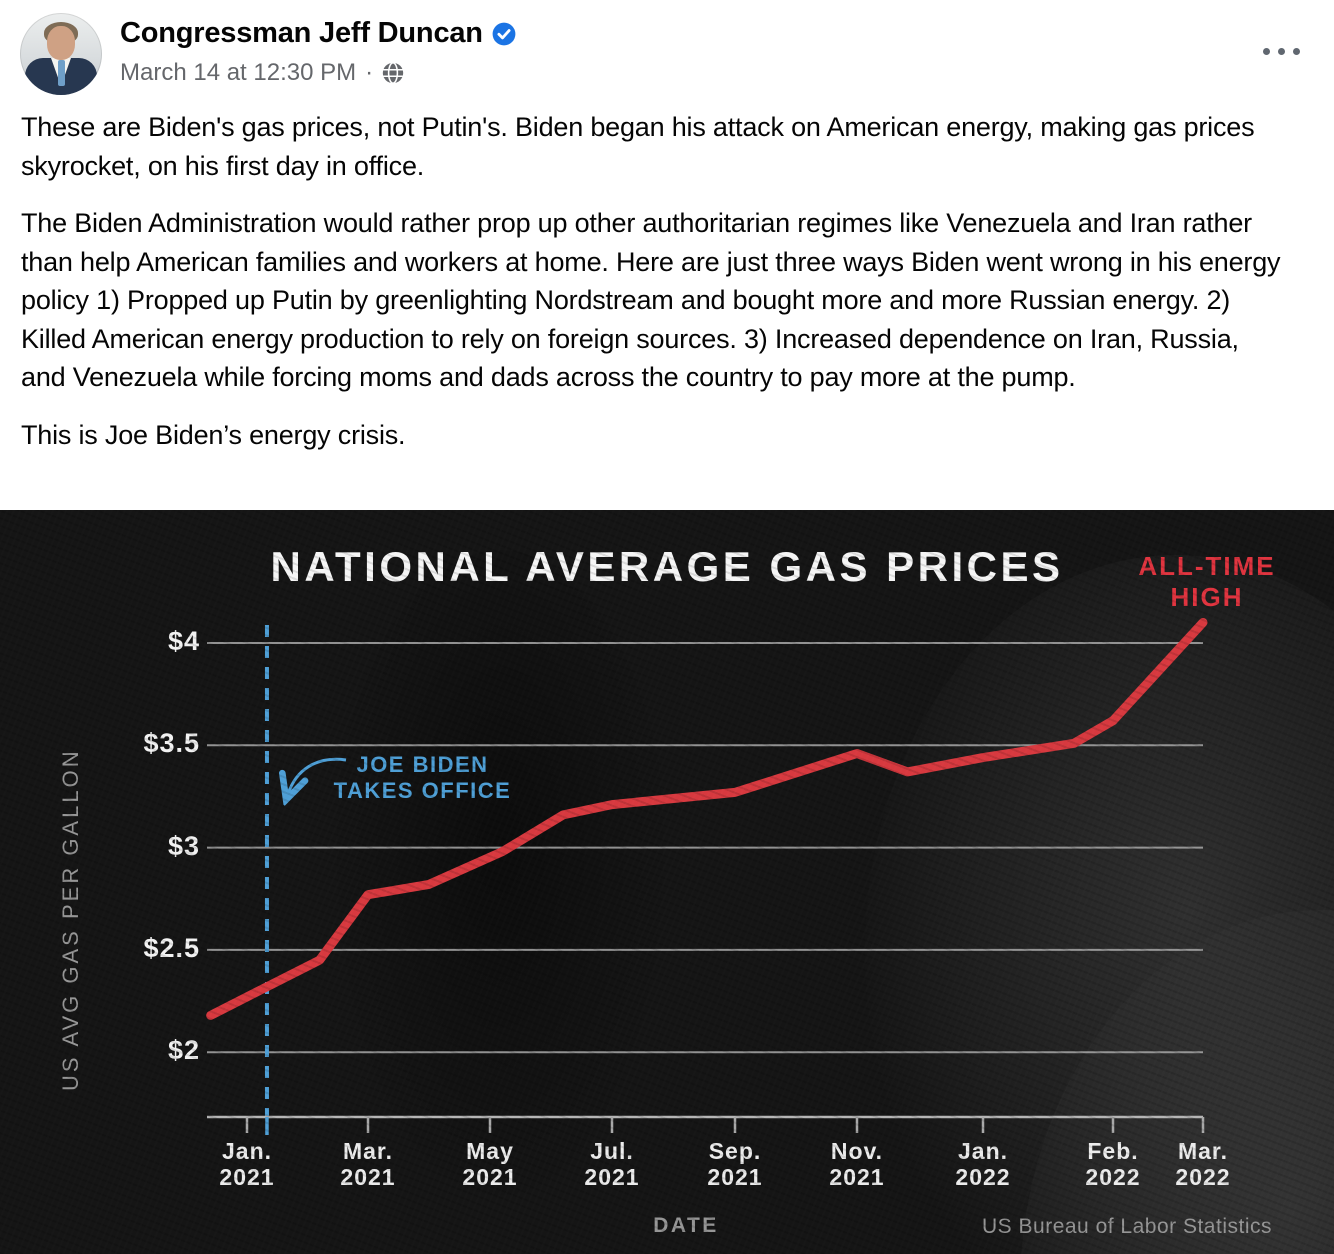 The image size is (1334, 1254). Describe the element at coordinates (490, 1164) in the screenshot. I see `x-tick-label: May 2021` at that location.